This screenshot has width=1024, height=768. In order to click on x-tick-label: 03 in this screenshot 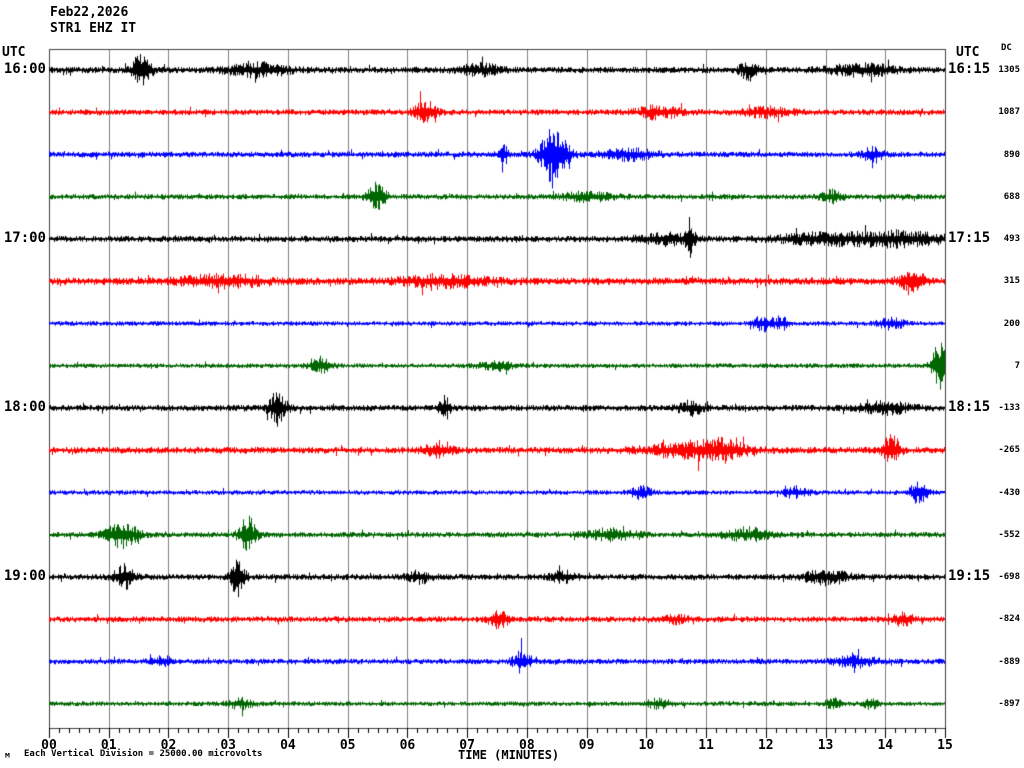, I will do `click(228, 745)`.